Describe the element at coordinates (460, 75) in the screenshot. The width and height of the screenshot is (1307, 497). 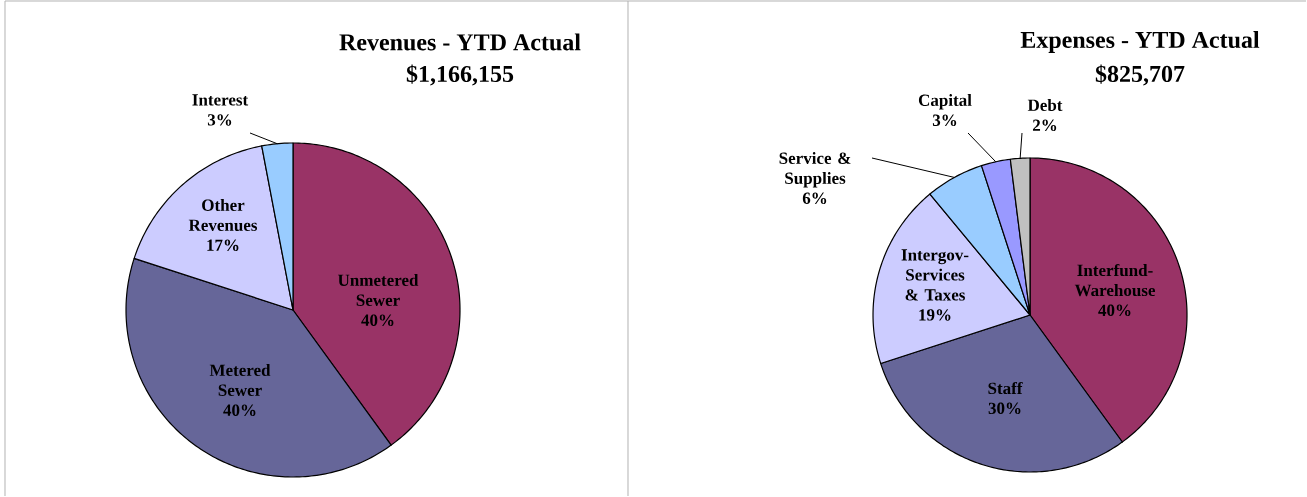
I see `chart-subtitle: $1,166,155` at that location.